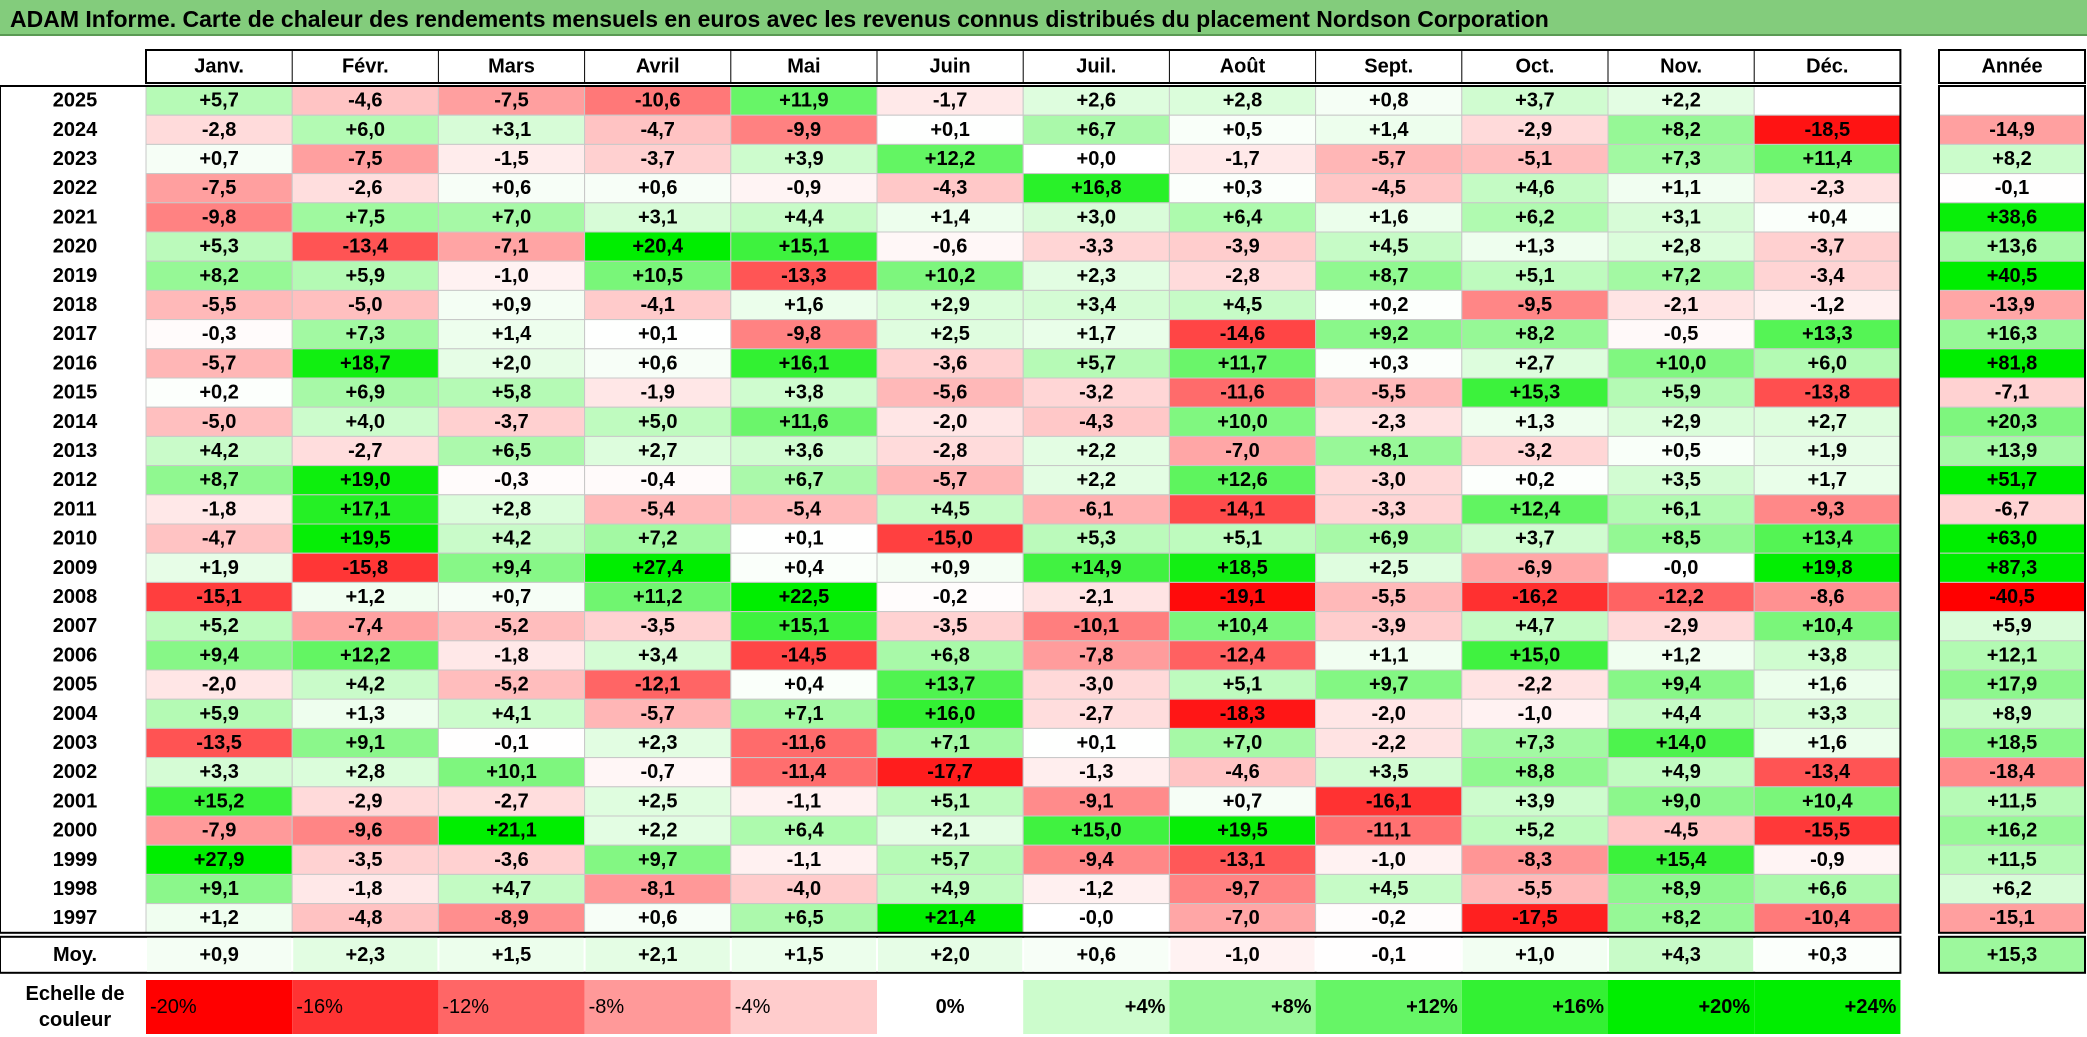 The image size is (2087, 1037). I want to click on heat-cell-value: +0,2, so click(218, 393).